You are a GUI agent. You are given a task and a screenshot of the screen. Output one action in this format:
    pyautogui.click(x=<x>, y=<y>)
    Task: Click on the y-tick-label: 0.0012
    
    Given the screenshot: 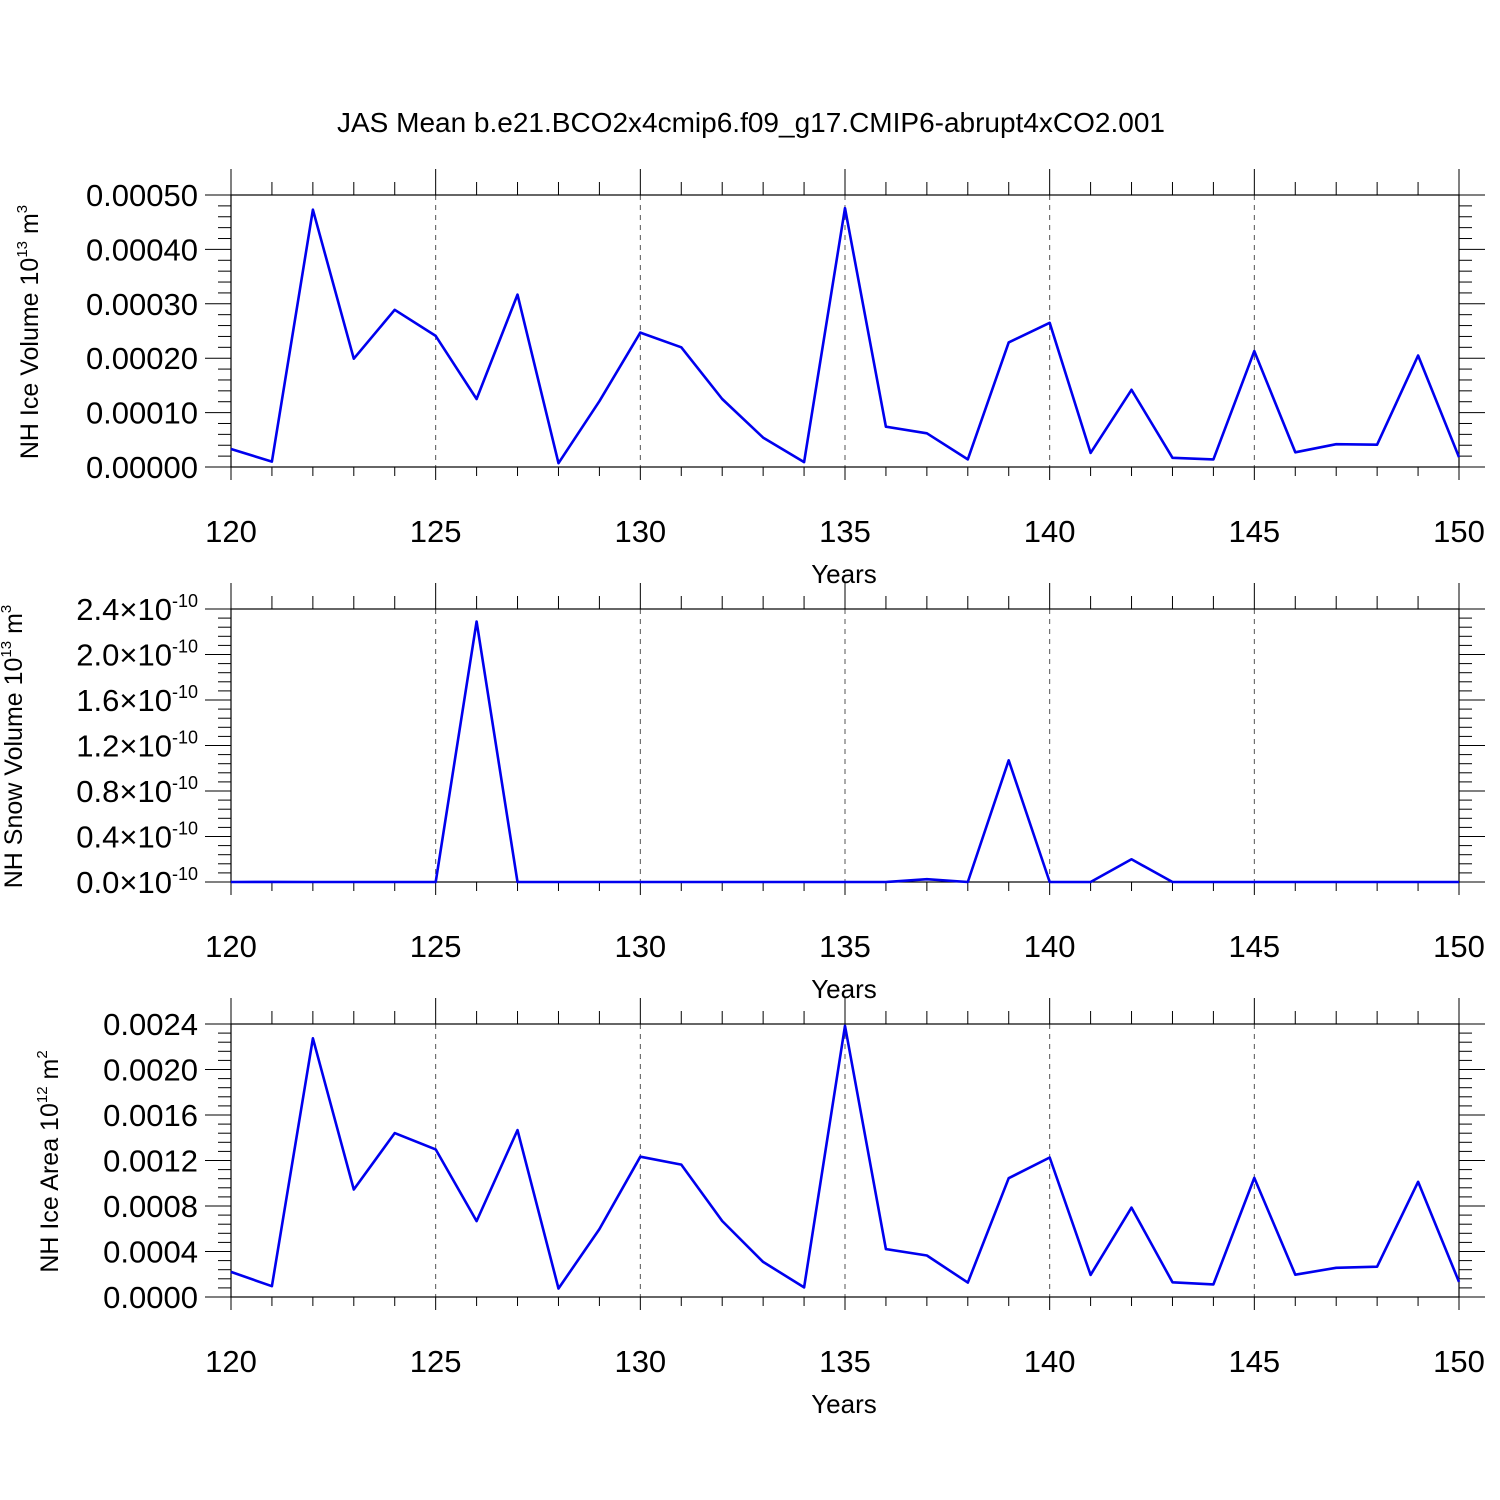 What is the action you would take?
    pyautogui.click(x=150, y=1161)
    